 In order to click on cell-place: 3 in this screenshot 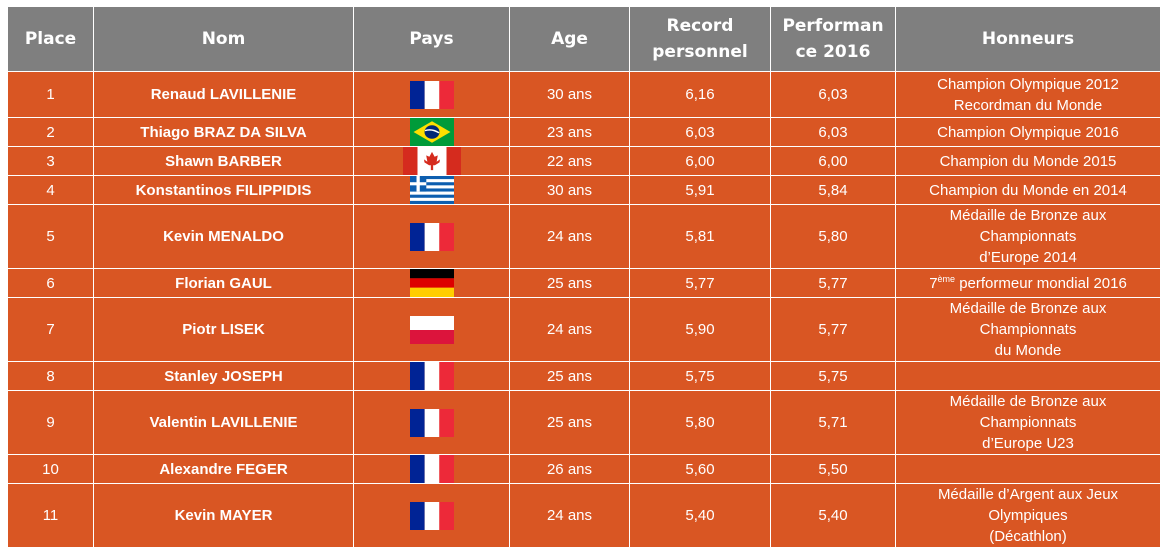, I will do `click(50, 161)`.